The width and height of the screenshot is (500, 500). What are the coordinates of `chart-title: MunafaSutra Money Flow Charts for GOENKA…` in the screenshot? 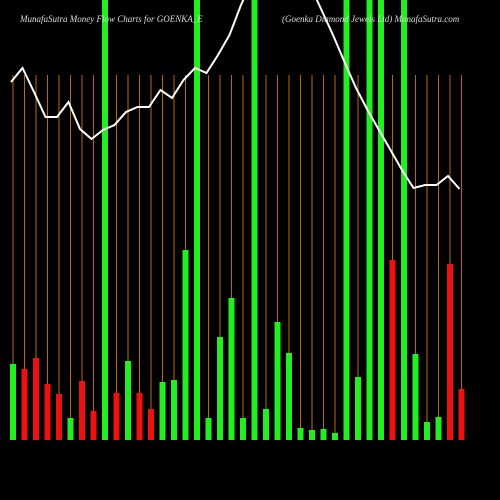 It's located at (111, 19).